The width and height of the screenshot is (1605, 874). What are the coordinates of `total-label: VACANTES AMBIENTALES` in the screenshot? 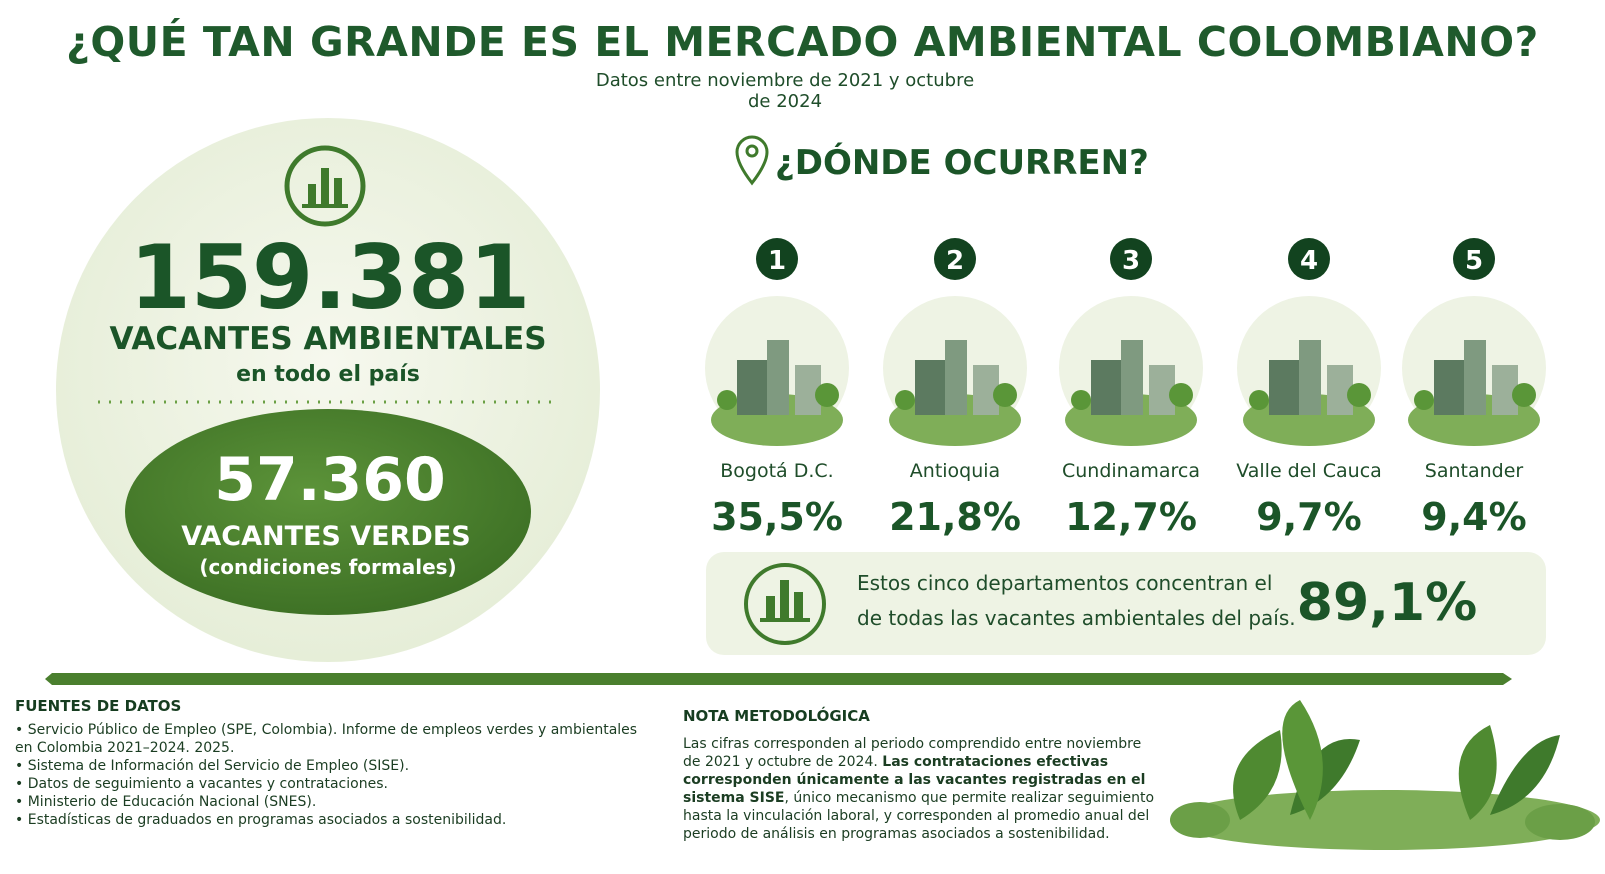 It's located at (327, 339).